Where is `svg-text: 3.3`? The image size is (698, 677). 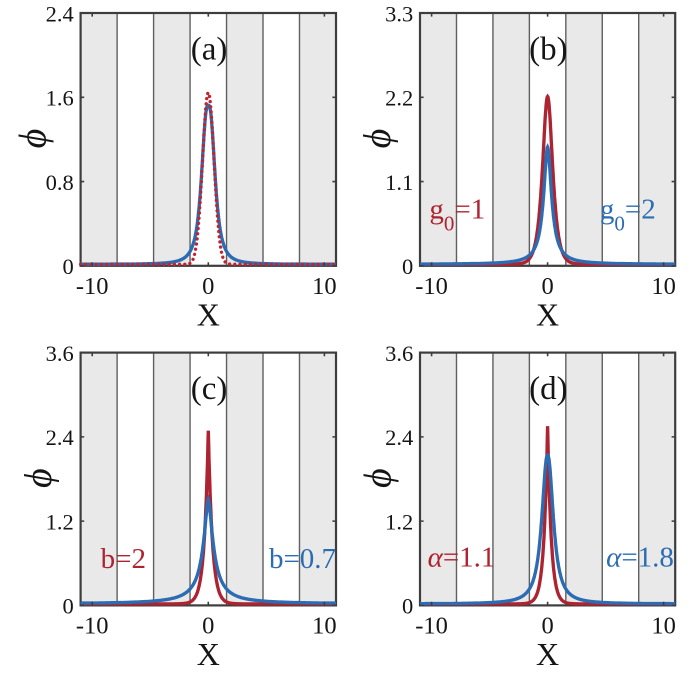
svg-text: 3.3 is located at coordinates (399, 13).